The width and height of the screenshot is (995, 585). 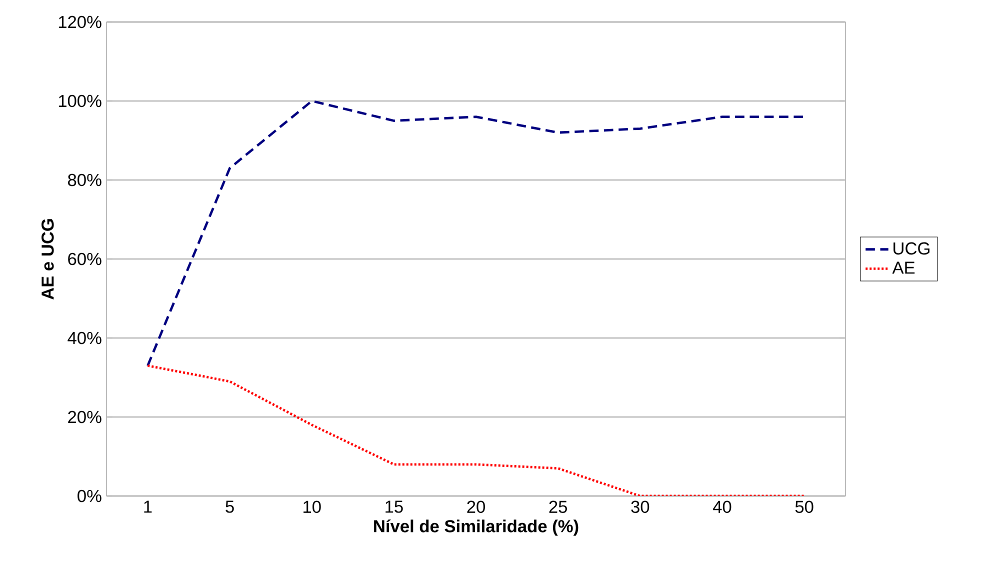 I want to click on y-tick-label: 20%, so click(x=85, y=417).